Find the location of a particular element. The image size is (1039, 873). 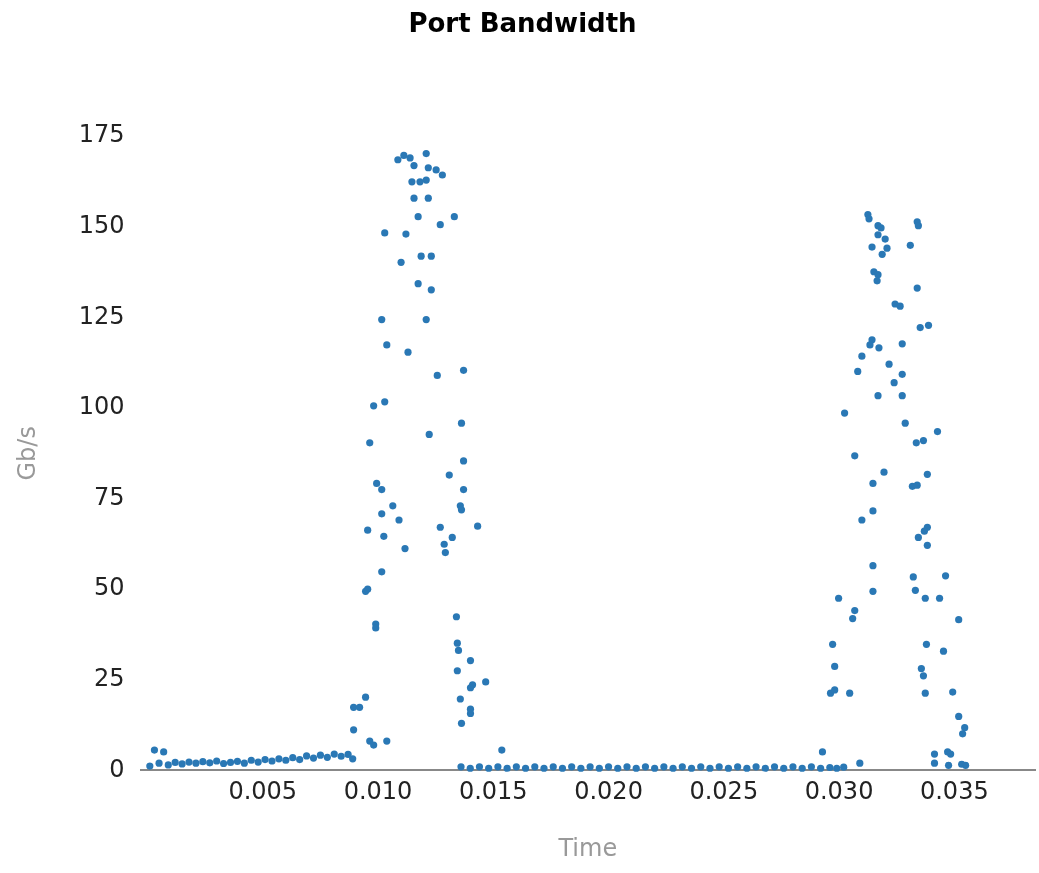

y-axis-title: Gb/s is located at coordinates (26, 453).